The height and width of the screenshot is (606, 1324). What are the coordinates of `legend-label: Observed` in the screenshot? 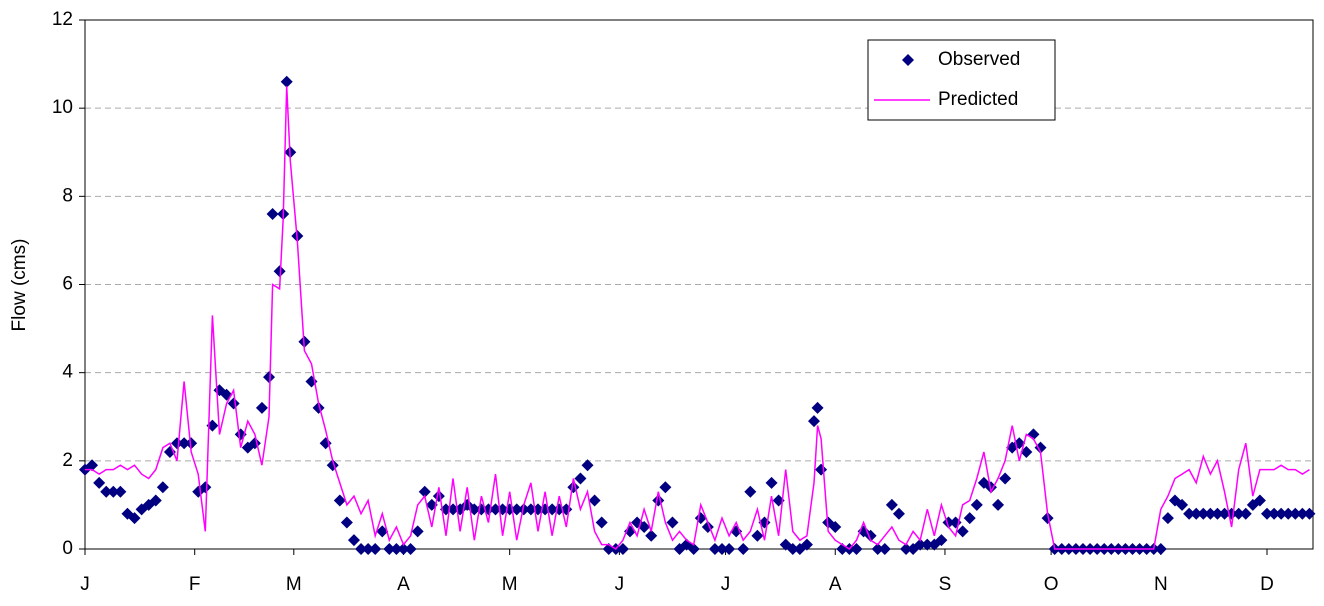 It's located at (979, 59).